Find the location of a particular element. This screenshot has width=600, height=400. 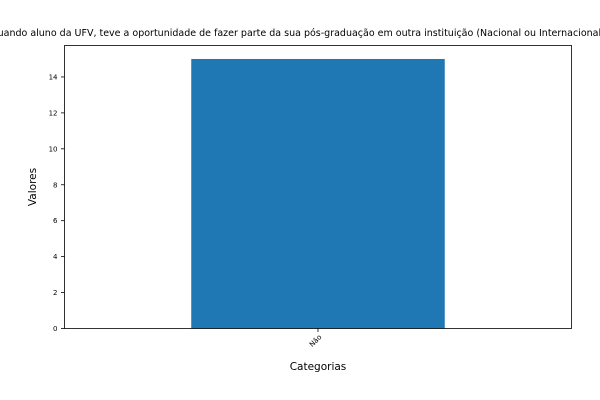

x-tick-label: Não is located at coordinates (315, 340).